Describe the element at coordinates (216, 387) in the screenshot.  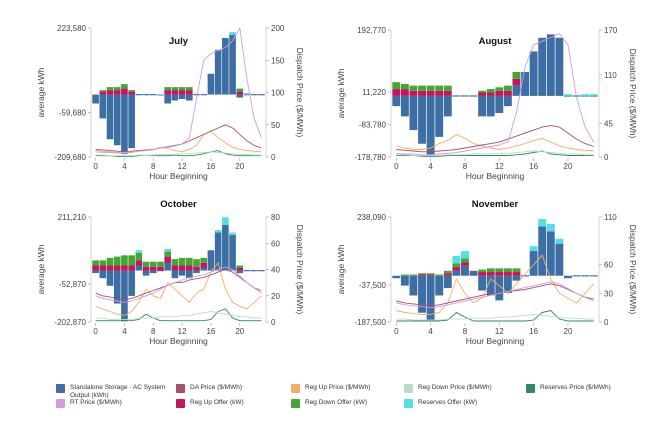
I see `legend-label: DA Price ($/MWh)` at that location.